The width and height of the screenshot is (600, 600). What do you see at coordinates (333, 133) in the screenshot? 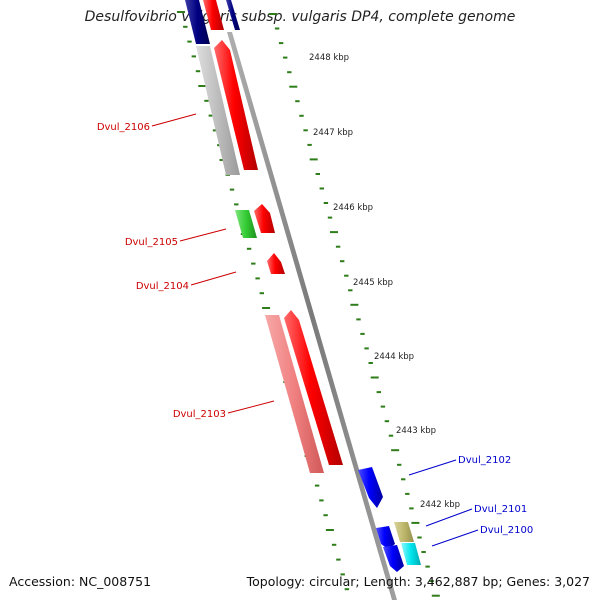
I see `tick-label: 2447 kbp` at bounding box center [333, 133].